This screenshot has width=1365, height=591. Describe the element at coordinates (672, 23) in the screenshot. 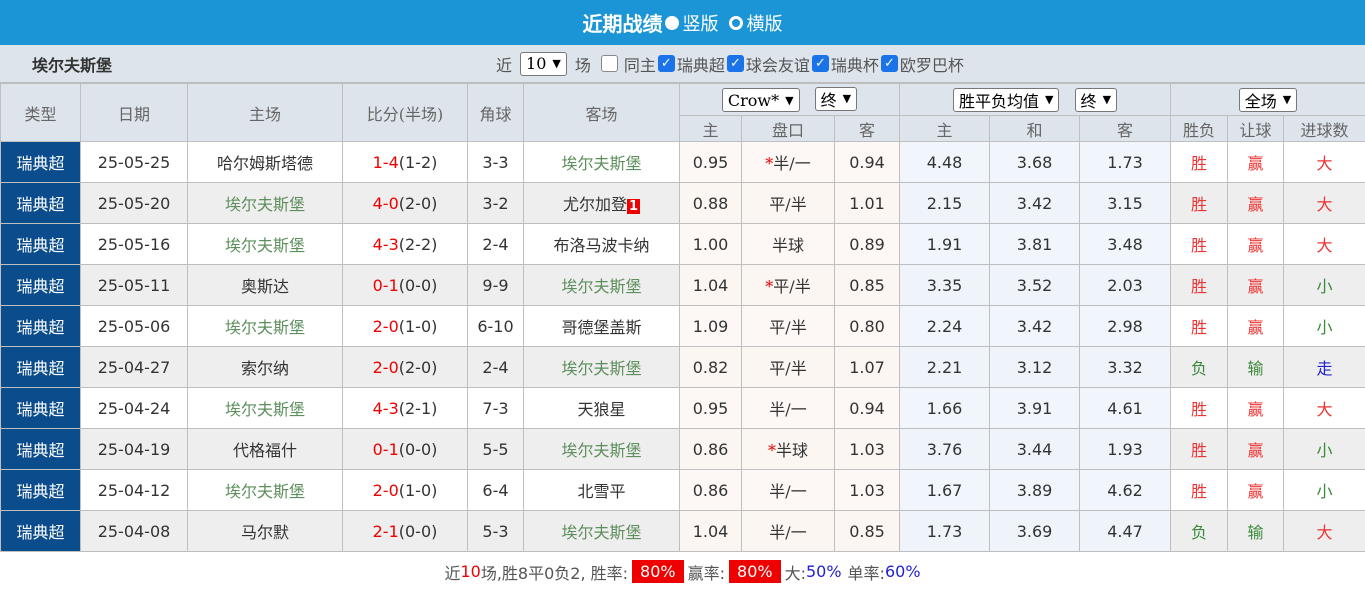

I see `radio-vertical` at that location.